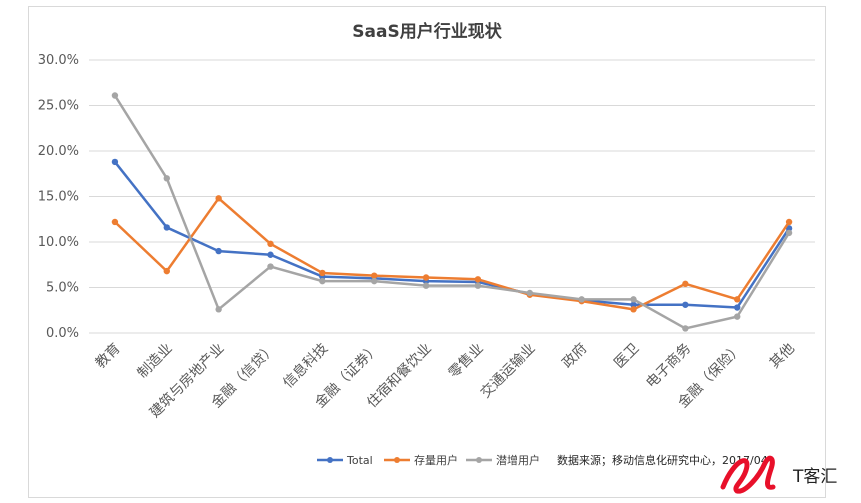 Image resolution: width=861 pixels, height=503 pixels. I want to click on chart-title: SaaS用户行业现状, so click(427, 31).